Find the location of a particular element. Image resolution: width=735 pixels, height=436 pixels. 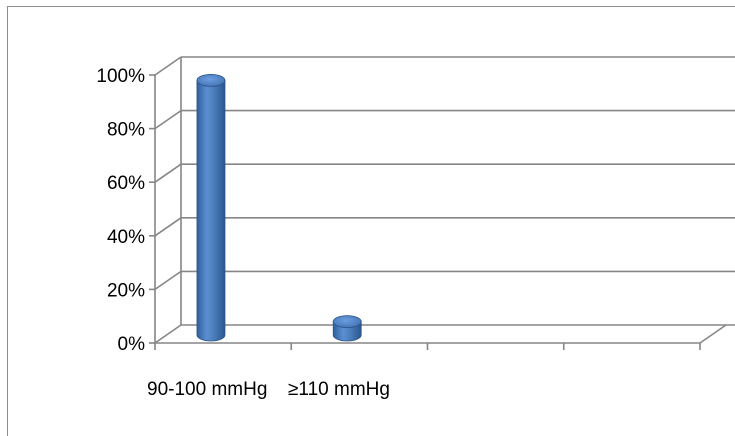

y-tick-label: 40% is located at coordinates (126, 237).